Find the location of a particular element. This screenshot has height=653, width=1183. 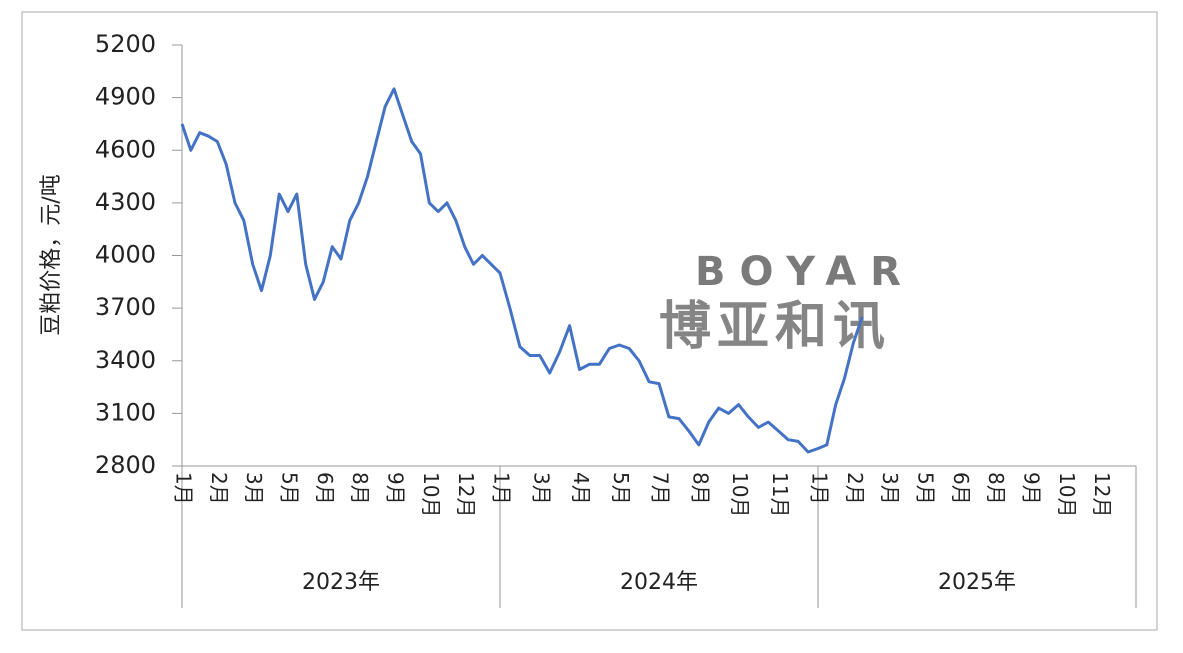

y-tick-label: 4300 is located at coordinates (125, 202).